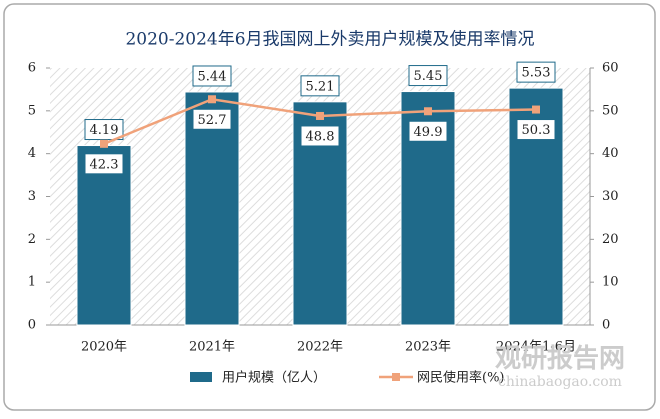 The height and width of the screenshot is (419, 660). Describe the element at coordinates (606, 325) in the screenshot. I see `y2-tick-label: 0` at that location.